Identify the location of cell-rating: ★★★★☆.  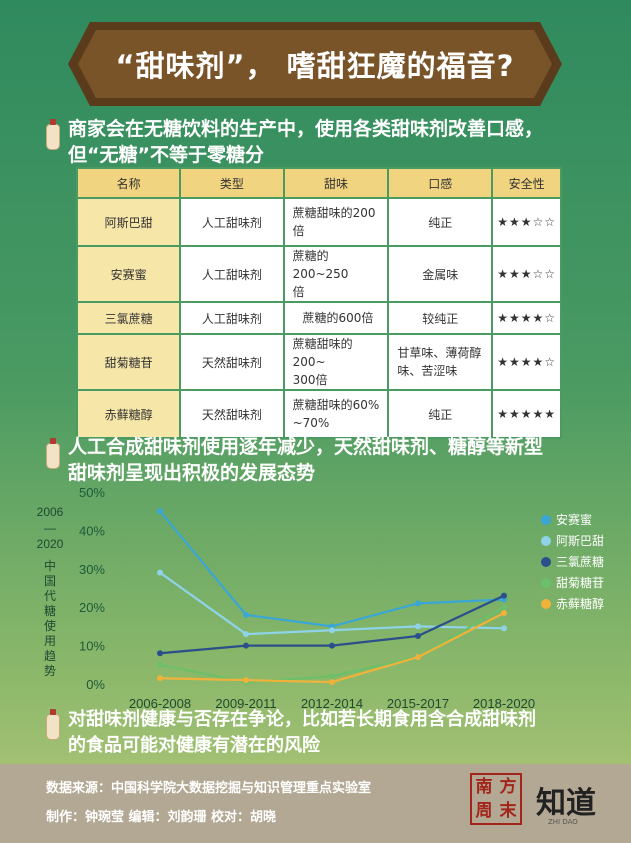
(526, 318).